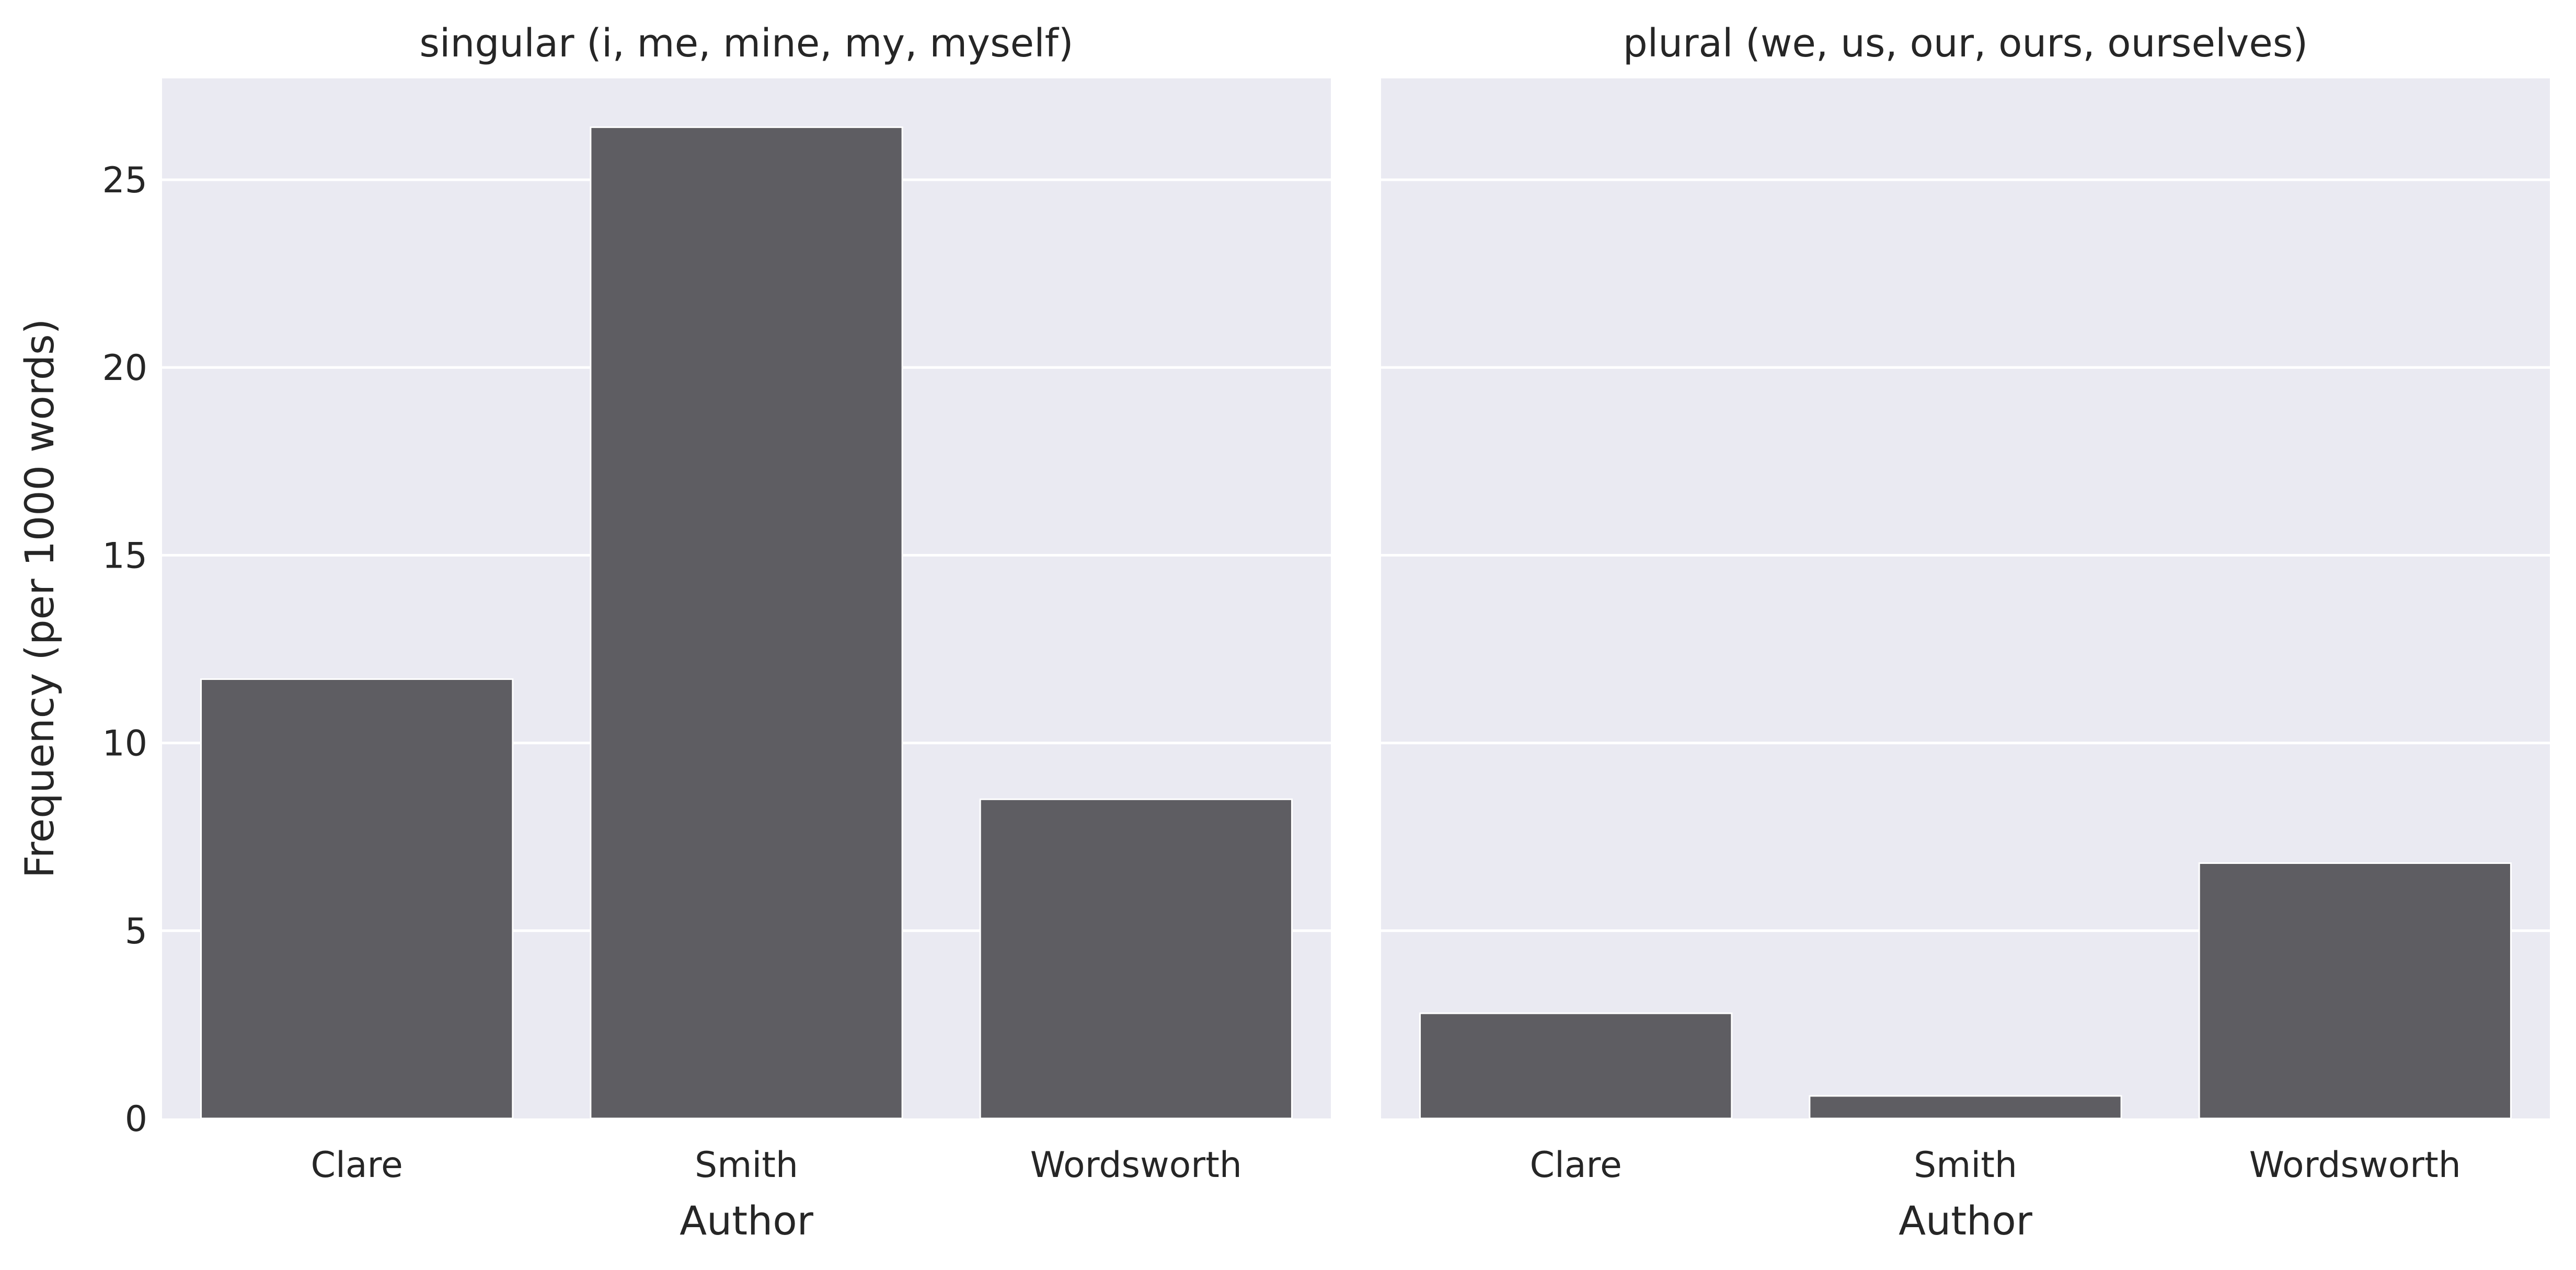 Image resolution: width=2576 pixels, height=1270 pixels. I want to click on y-tick-label: 5, so click(136, 931).